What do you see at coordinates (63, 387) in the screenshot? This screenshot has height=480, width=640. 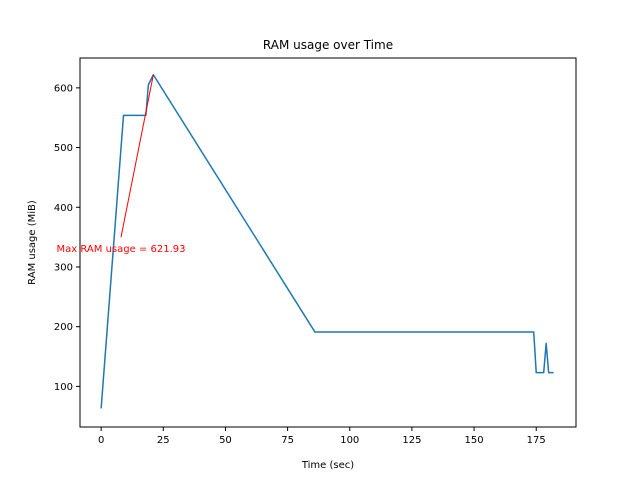 I see `y-tick-label: 100` at bounding box center [63, 387].